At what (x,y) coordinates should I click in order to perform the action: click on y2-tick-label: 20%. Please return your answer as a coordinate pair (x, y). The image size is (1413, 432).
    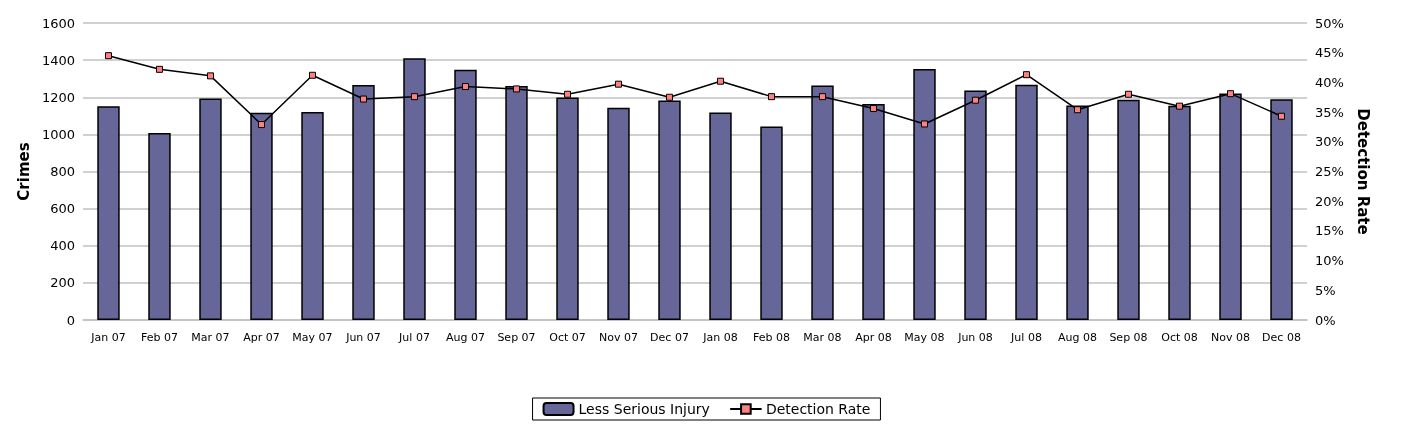
    Looking at the image, I should click on (1329, 201).